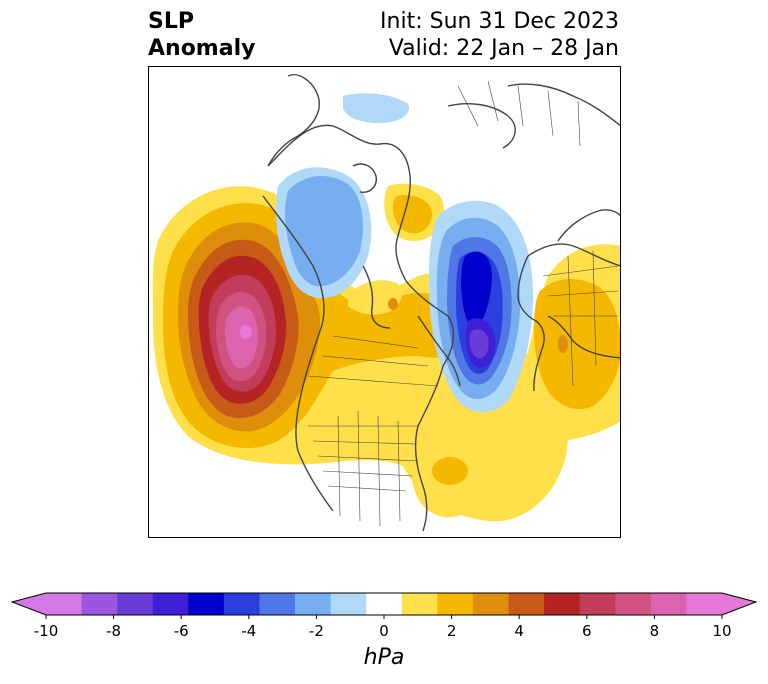 The height and width of the screenshot is (684, 768). Describe the element at coordinates (342, 196) in the screenshot. I see `canada-low-anomaly` at that location.